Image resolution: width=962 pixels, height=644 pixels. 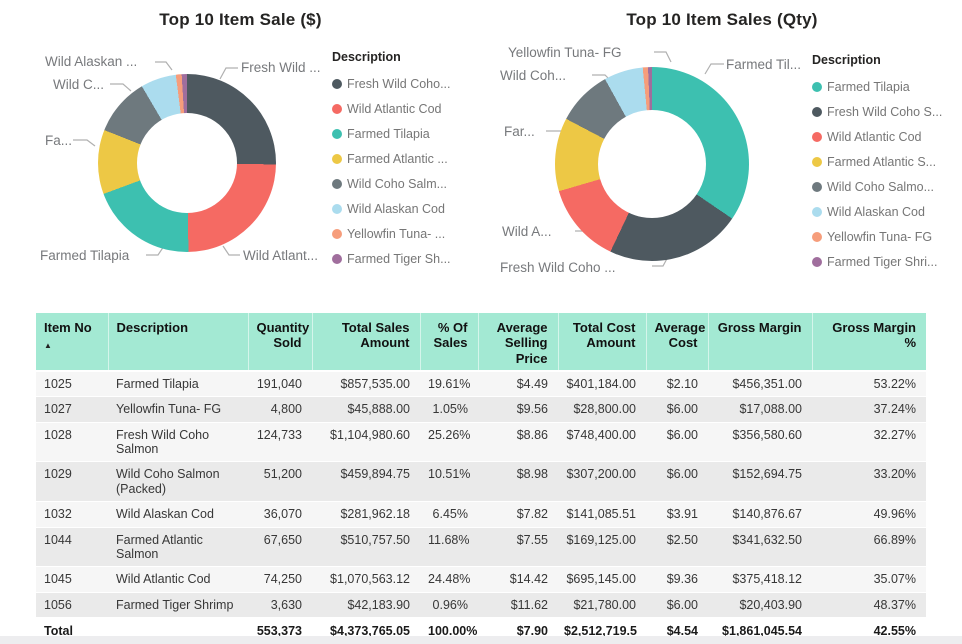 What do you see at coordinates (601, 342) in the screenshot?
I see `column-header-total-cost-amount: Total Cost Amount` at bounding box center [601, 342].